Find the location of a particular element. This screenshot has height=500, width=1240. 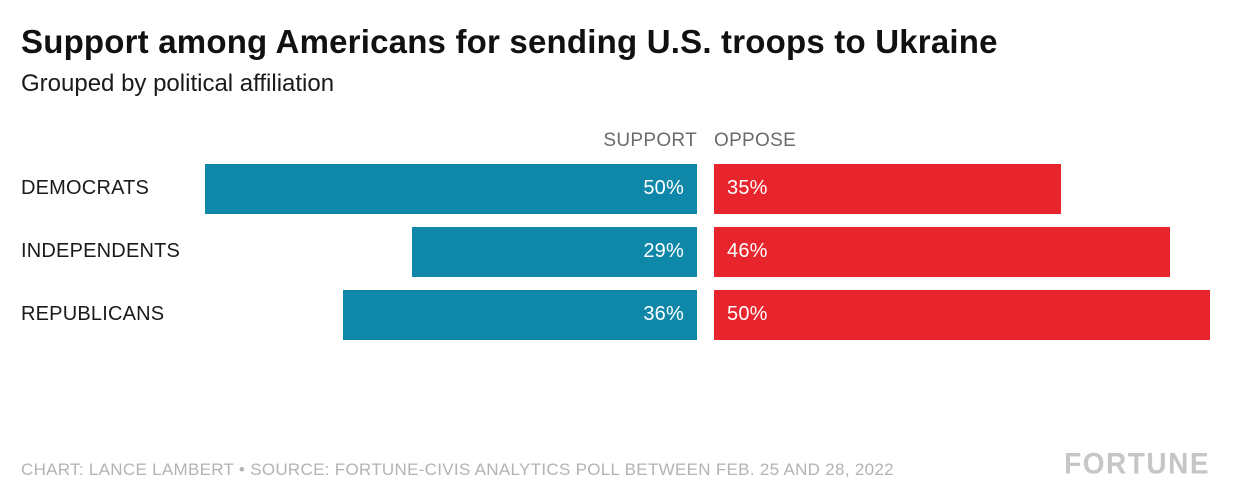

chart-subtitle: Grouped by political affiliation is located at coordinates (178, 83).